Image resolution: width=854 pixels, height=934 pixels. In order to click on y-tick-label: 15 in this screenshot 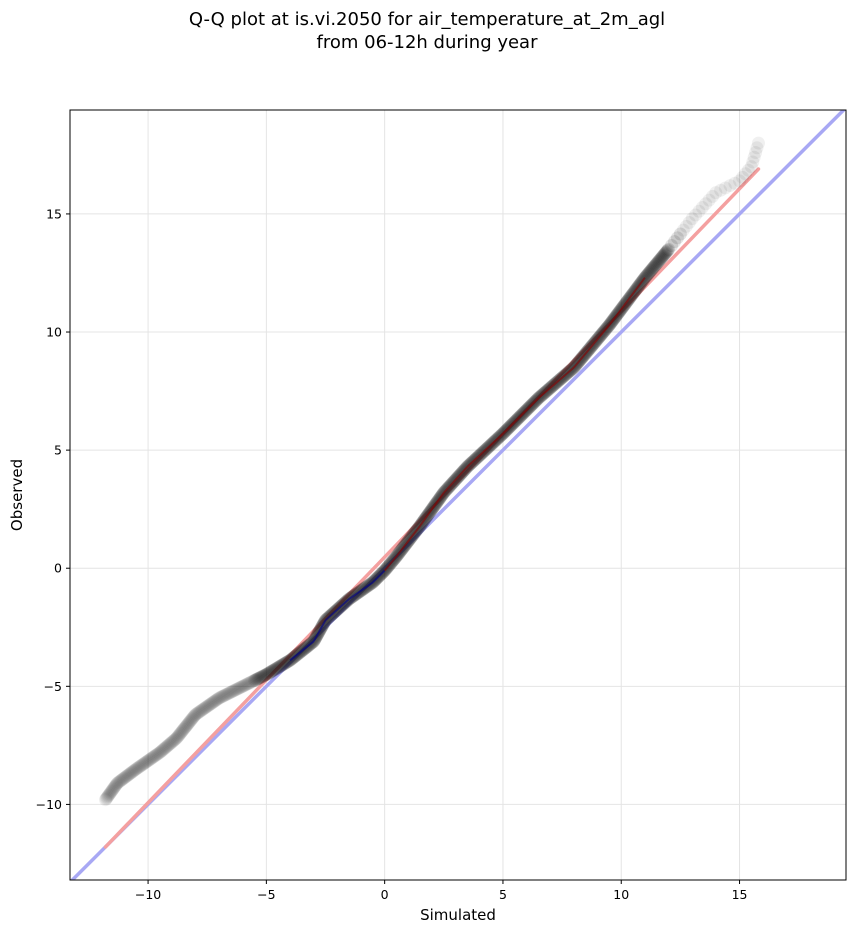, I will do `click(54, 213)`.